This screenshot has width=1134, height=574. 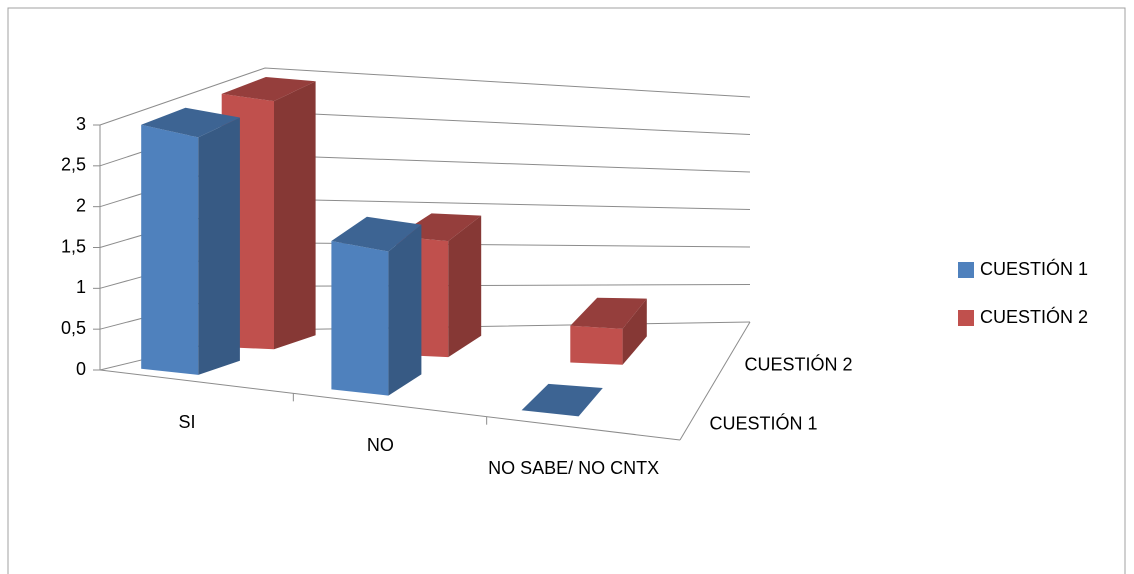 What do you see at coordinates (1034, 268) in the screenshot?
I see `legend-label: CUESTIÓN 1` at bounding box center [1034, 268].